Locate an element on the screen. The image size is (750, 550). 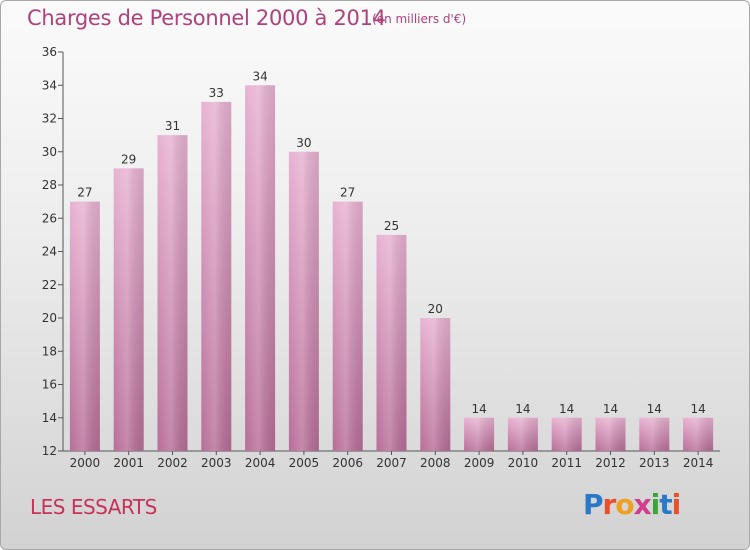
x-tick-label: 2012 is located at coordinates (610, 463).